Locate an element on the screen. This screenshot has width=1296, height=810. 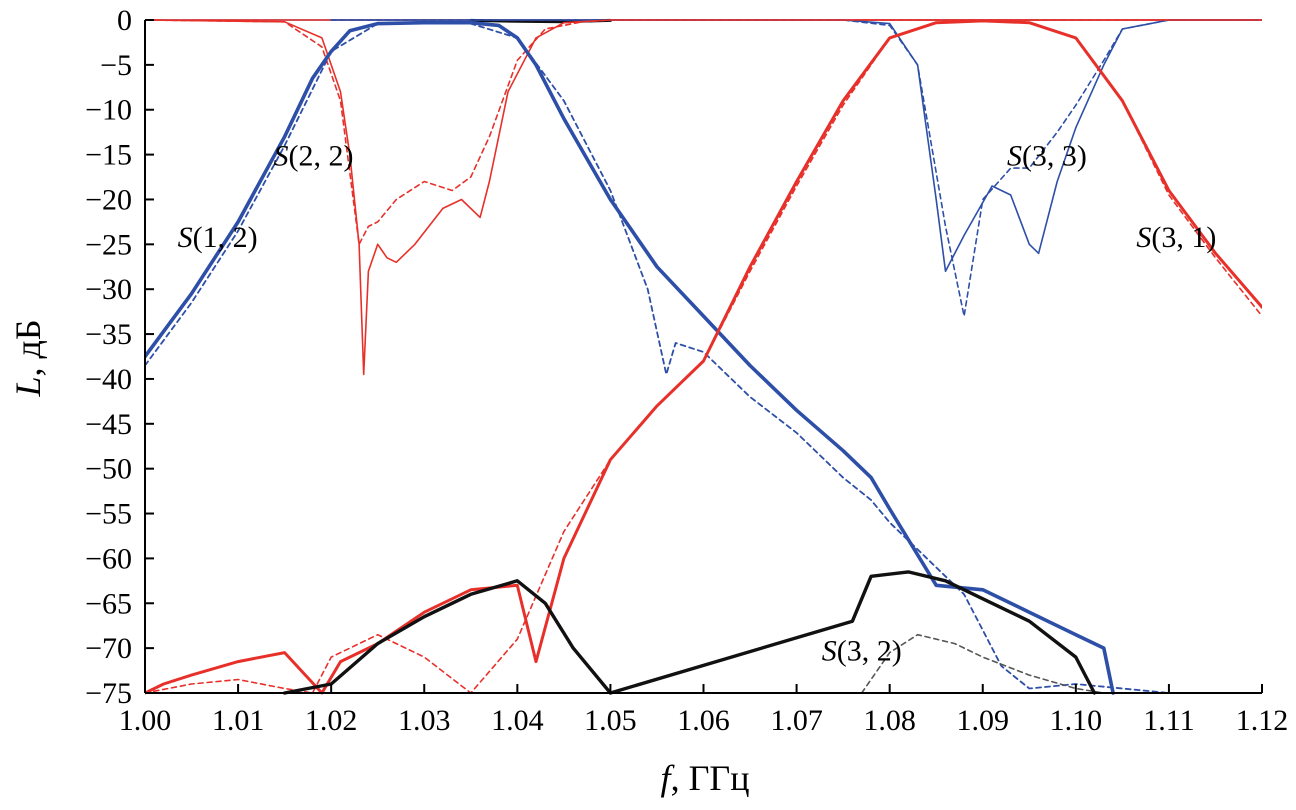
annotation-s32b: S(3, 2) is located at coordinates (862, 651).